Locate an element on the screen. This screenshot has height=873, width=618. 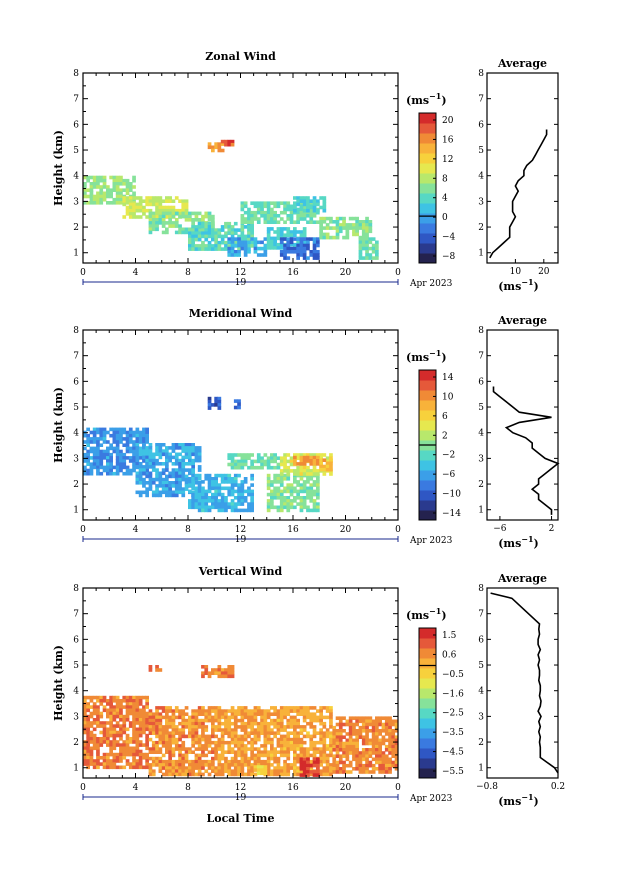
average-y-tick-label: 7 is located at coordinates (481, 615).